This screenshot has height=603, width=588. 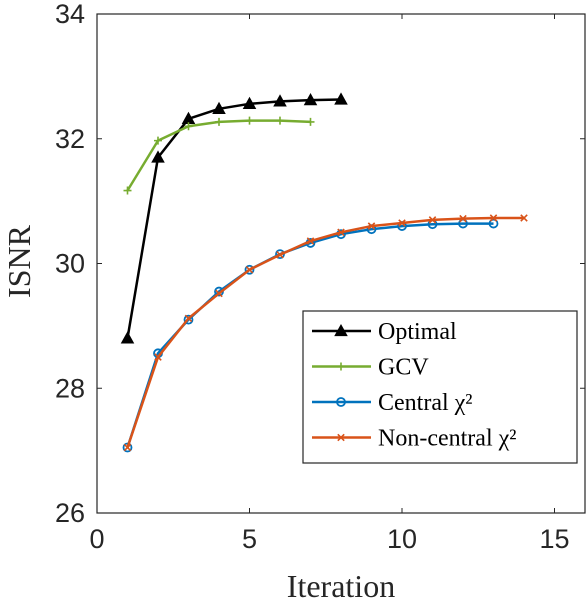 What do you see at coordinates (341, 585) in the screenshot?
I see `x-axis-label: Iteration` at bounding box center [341, 585].